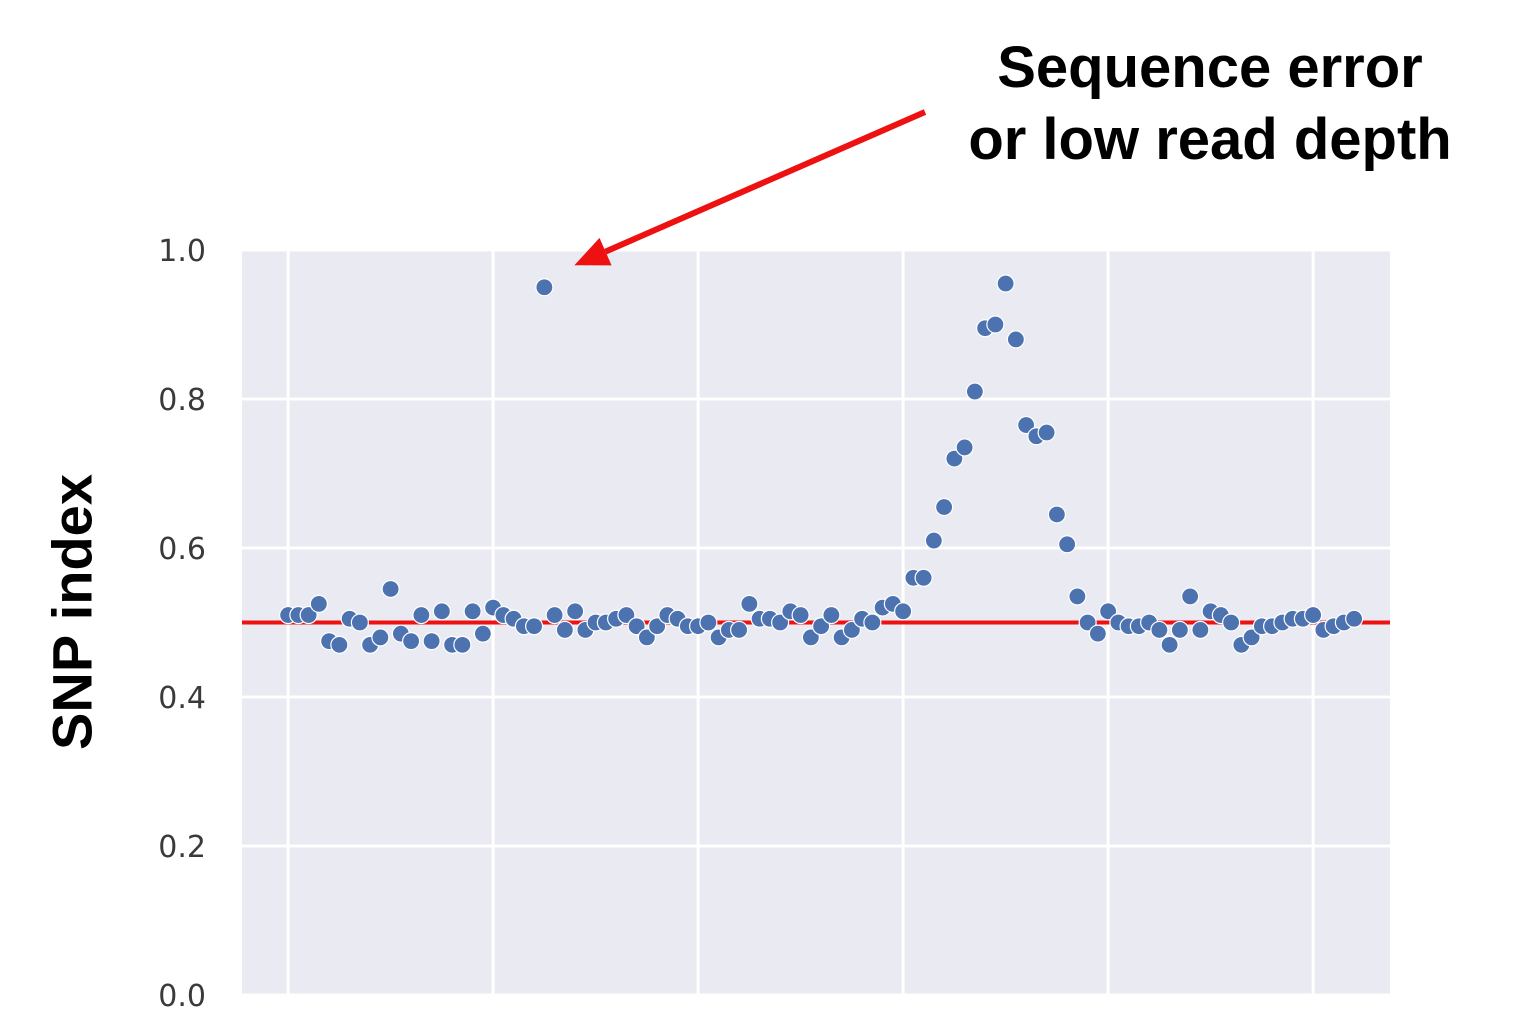 The width and height of the screenshot is (1530, 1018). What do you see at coordinates (1210, 104) in the screenshot?
I see `annotation-text: Sequence error or low read depth` at bounding box center [1210, 104].